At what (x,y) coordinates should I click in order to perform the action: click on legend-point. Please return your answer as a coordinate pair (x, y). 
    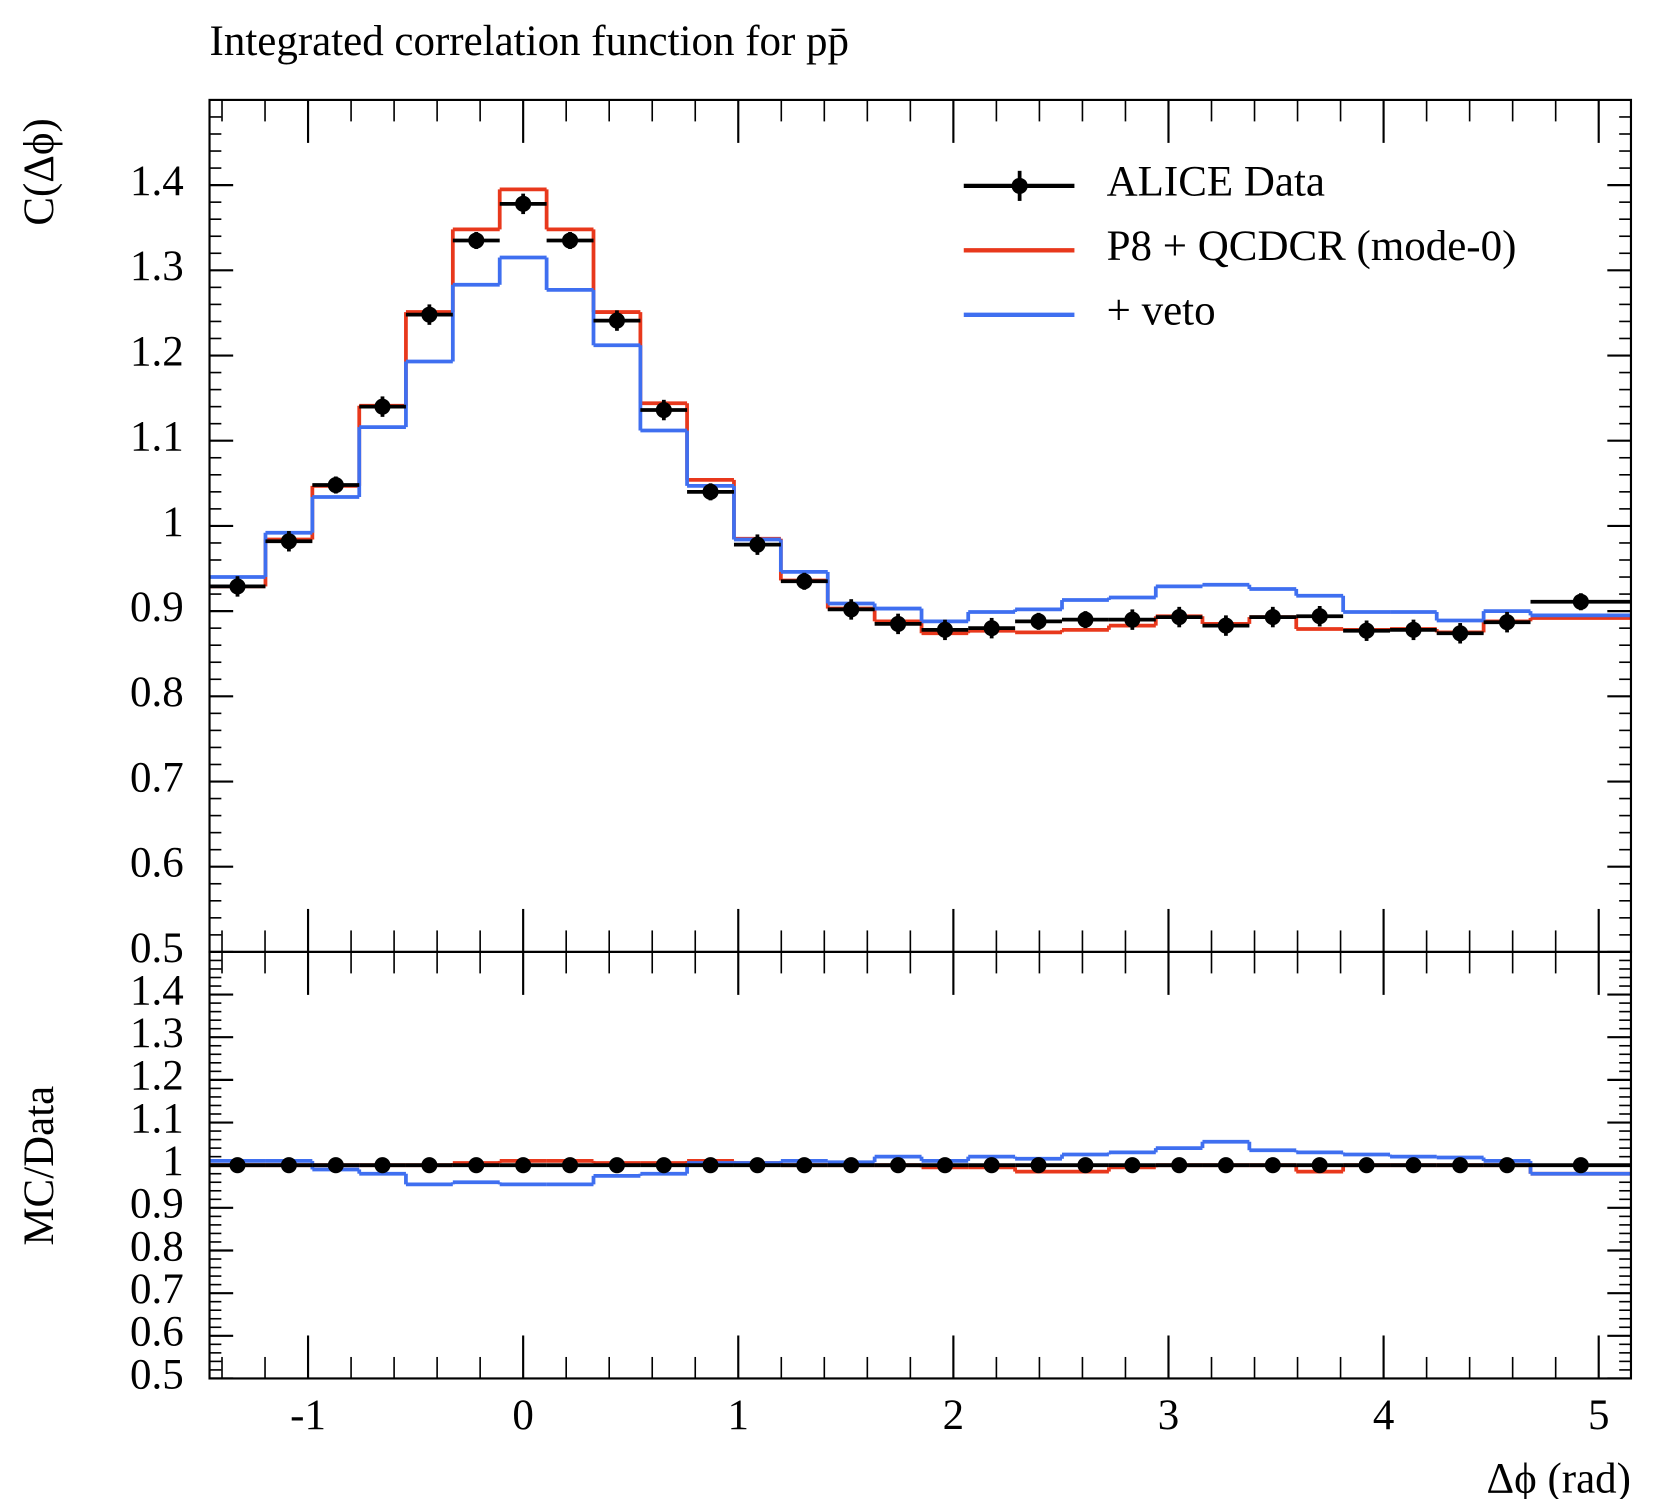
    Looking at the image, I should click on (1019, 185).